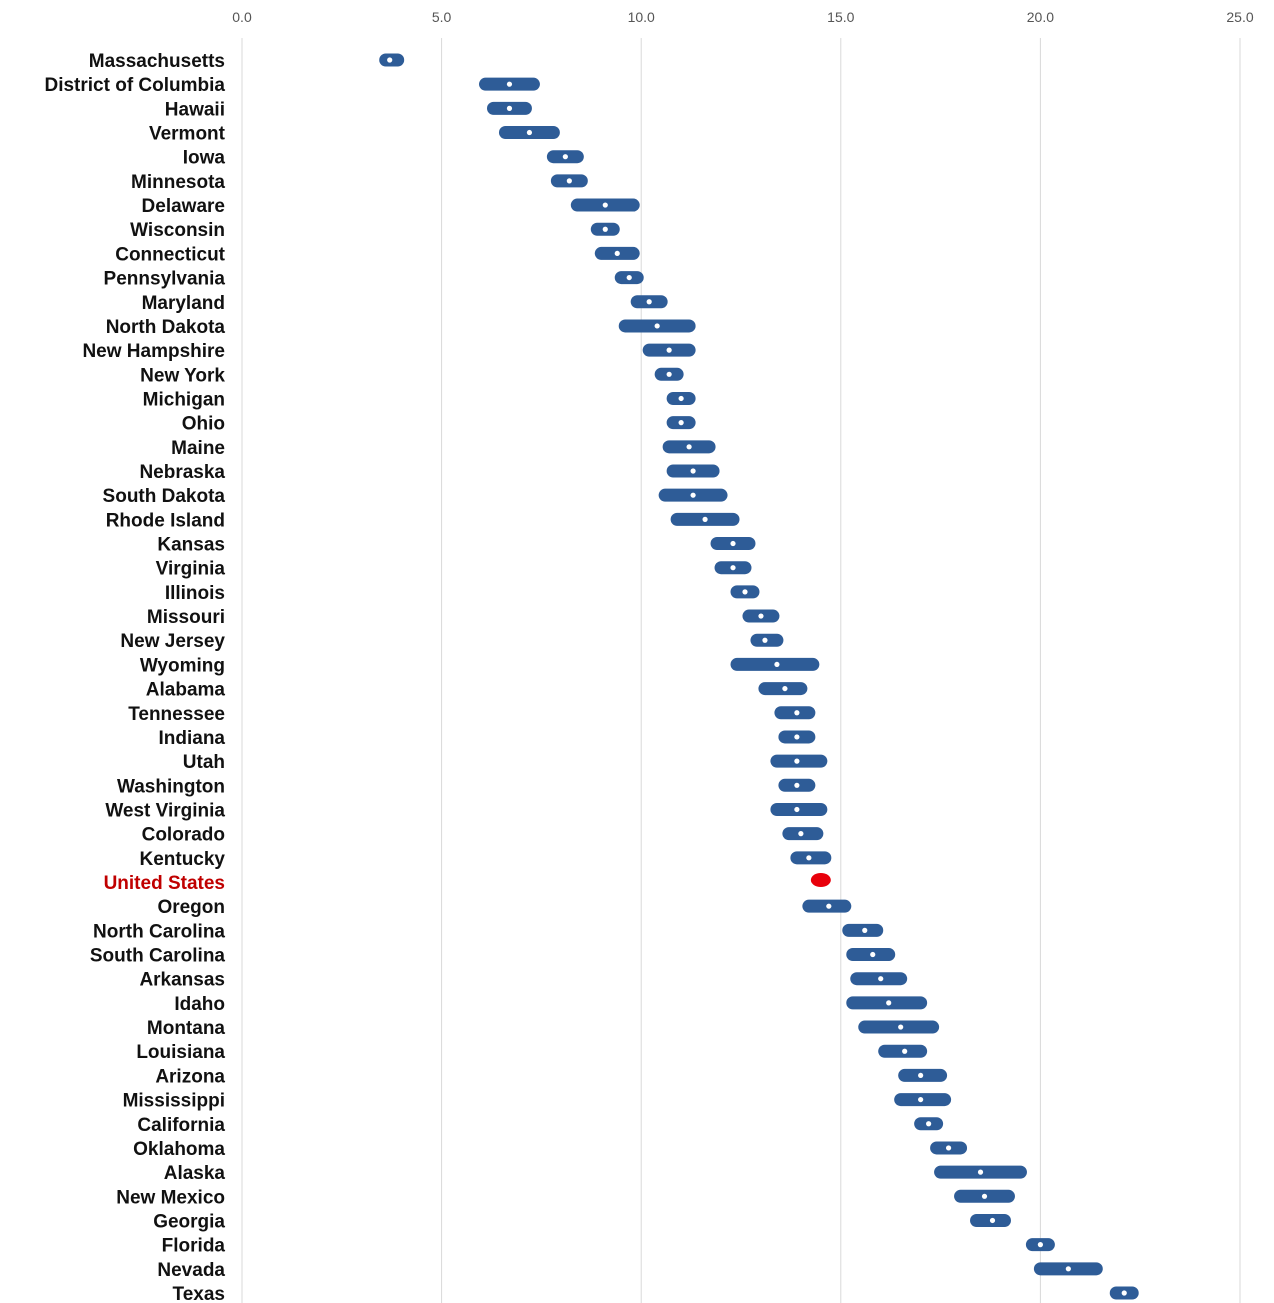 Image resolution: width=1274 pixels, height=1303 pixels. What do you see at coordinates (164, 883) in the screenshot?
I see `state-label: United States` at bounding box center [164, 883].